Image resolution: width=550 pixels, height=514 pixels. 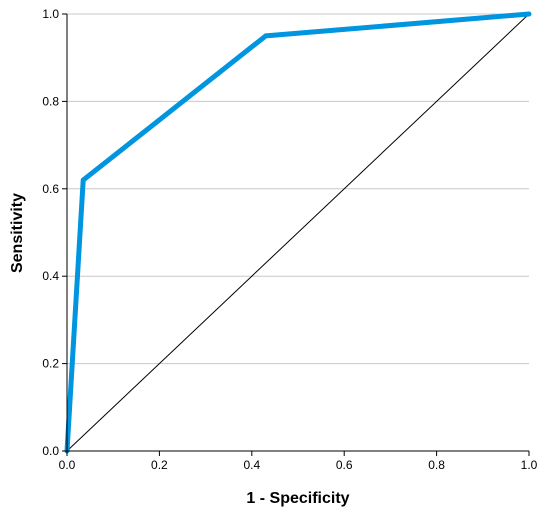 What do you see at coordinates (50, 451) in the screenshot?
I see `y-tick-label-0: 0.0` at bounding box center [50, 451].